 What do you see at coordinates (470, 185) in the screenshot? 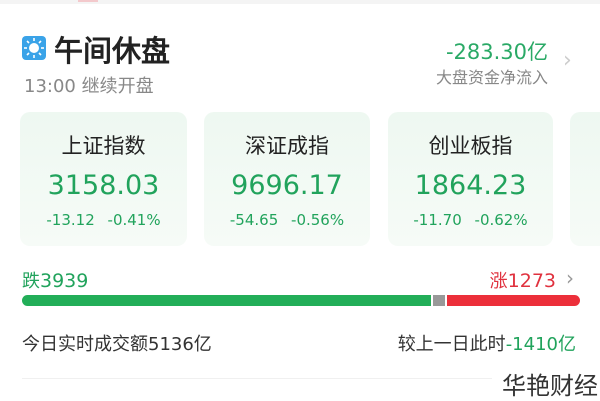
I see `index-value: 1864.23` at bounding box center [470, 185].